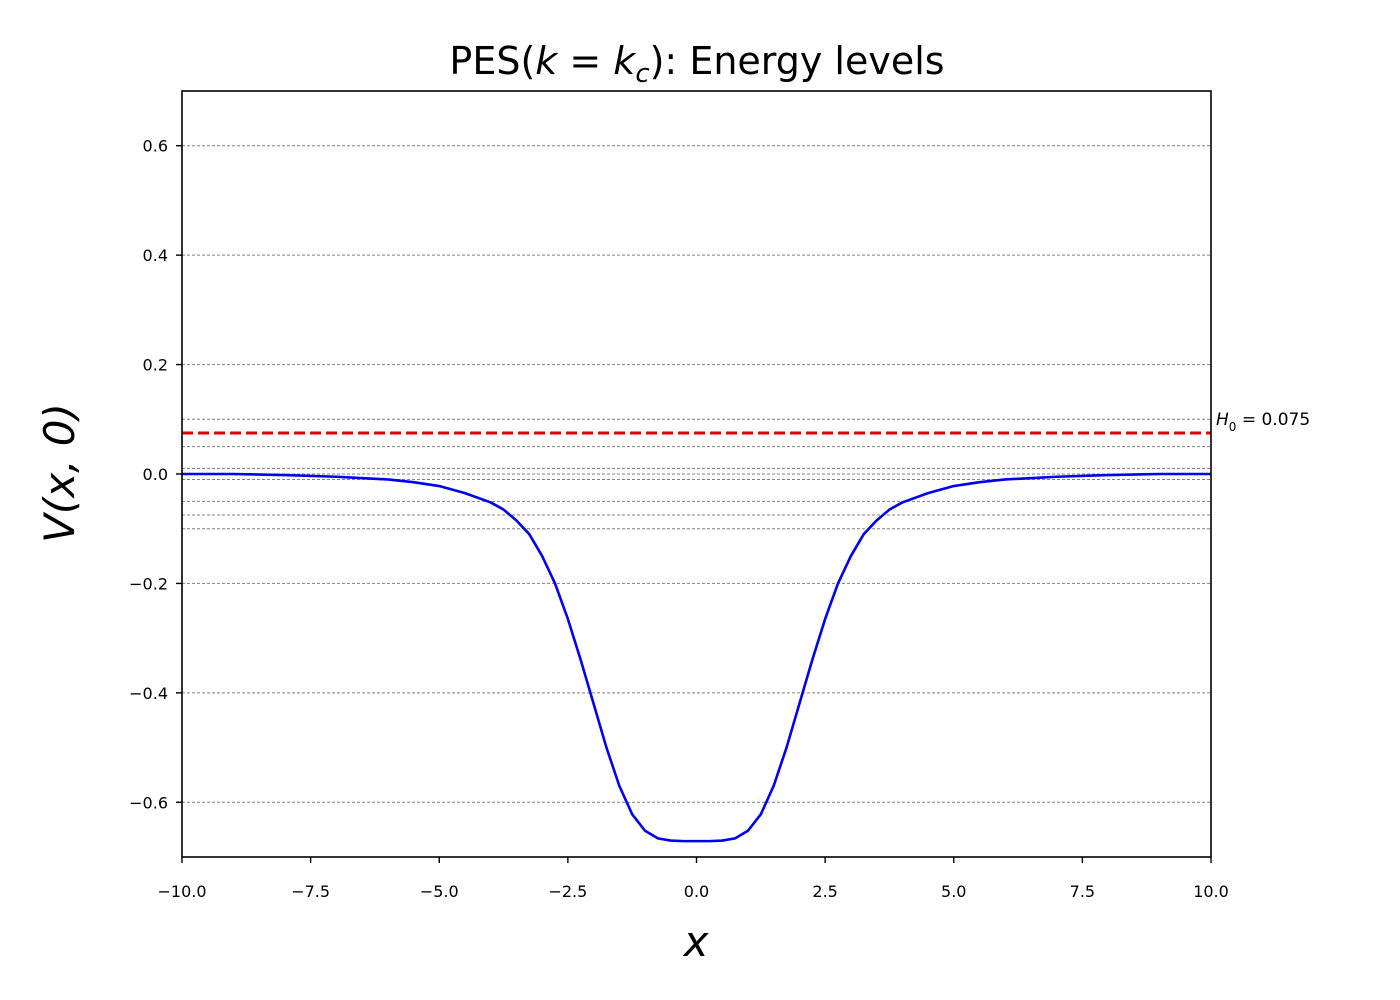  What do you see at coordinates (696, 64) in the screenshot?
I see `chart-title: PES(k = kc): Energy levels` at bounding box center [696, 64].